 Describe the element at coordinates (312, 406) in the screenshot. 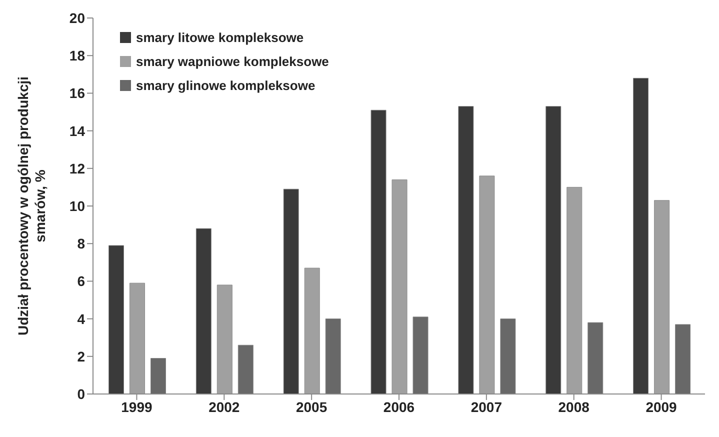

I see `x-tick-label: 2005` at that location.